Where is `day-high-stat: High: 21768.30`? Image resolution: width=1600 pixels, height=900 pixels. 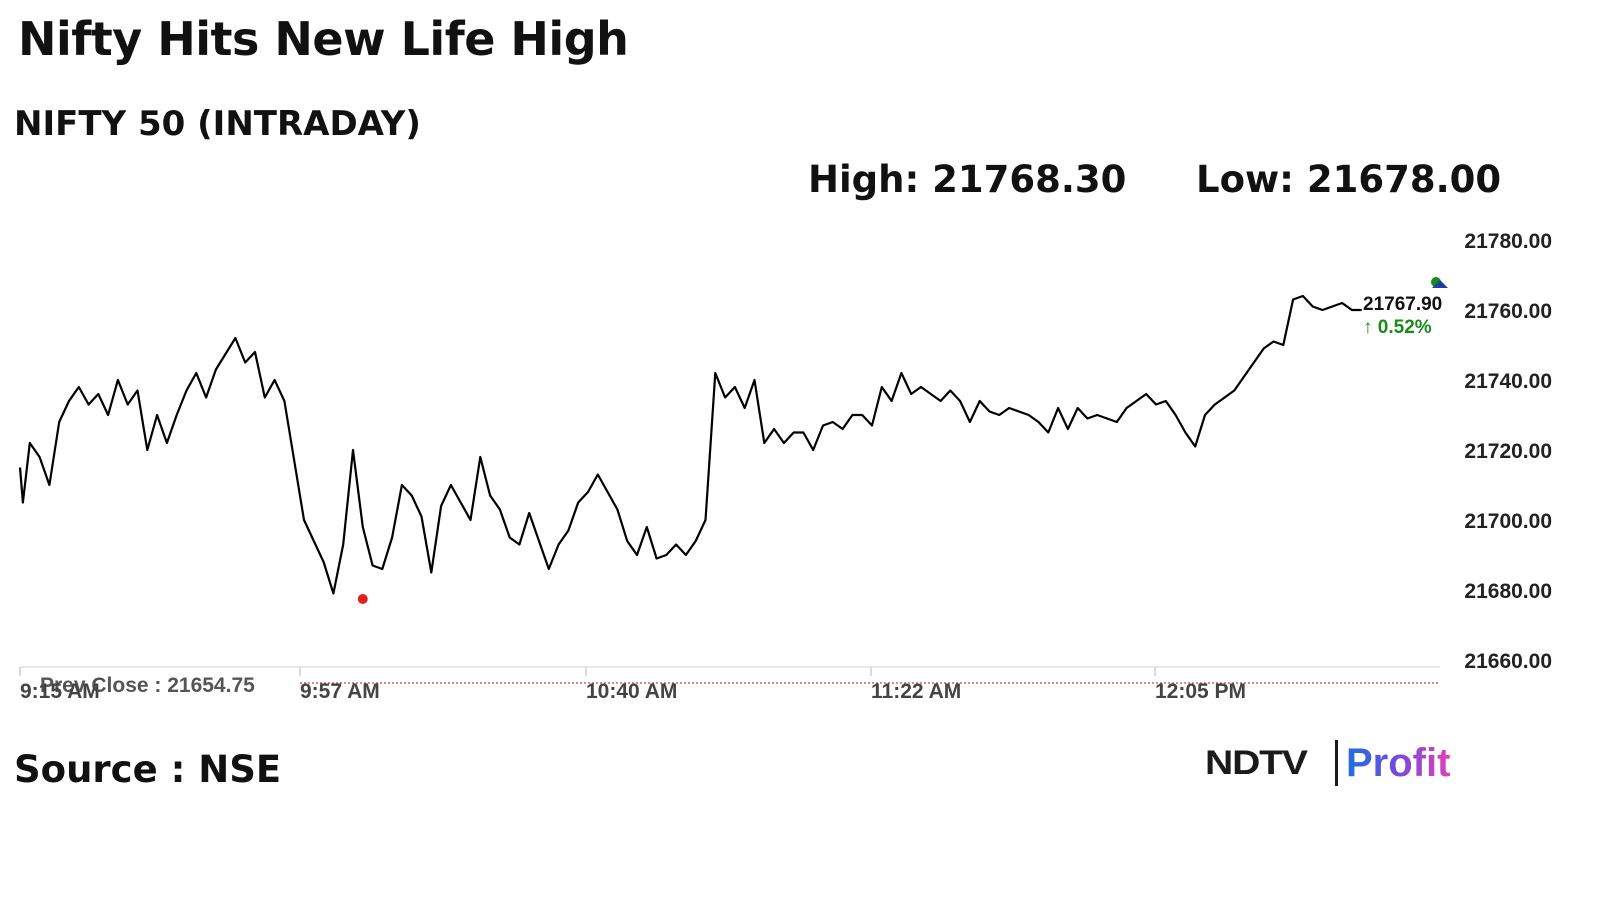
day-high-stat: High: 21768.30 is located at coordinates (967, 179).